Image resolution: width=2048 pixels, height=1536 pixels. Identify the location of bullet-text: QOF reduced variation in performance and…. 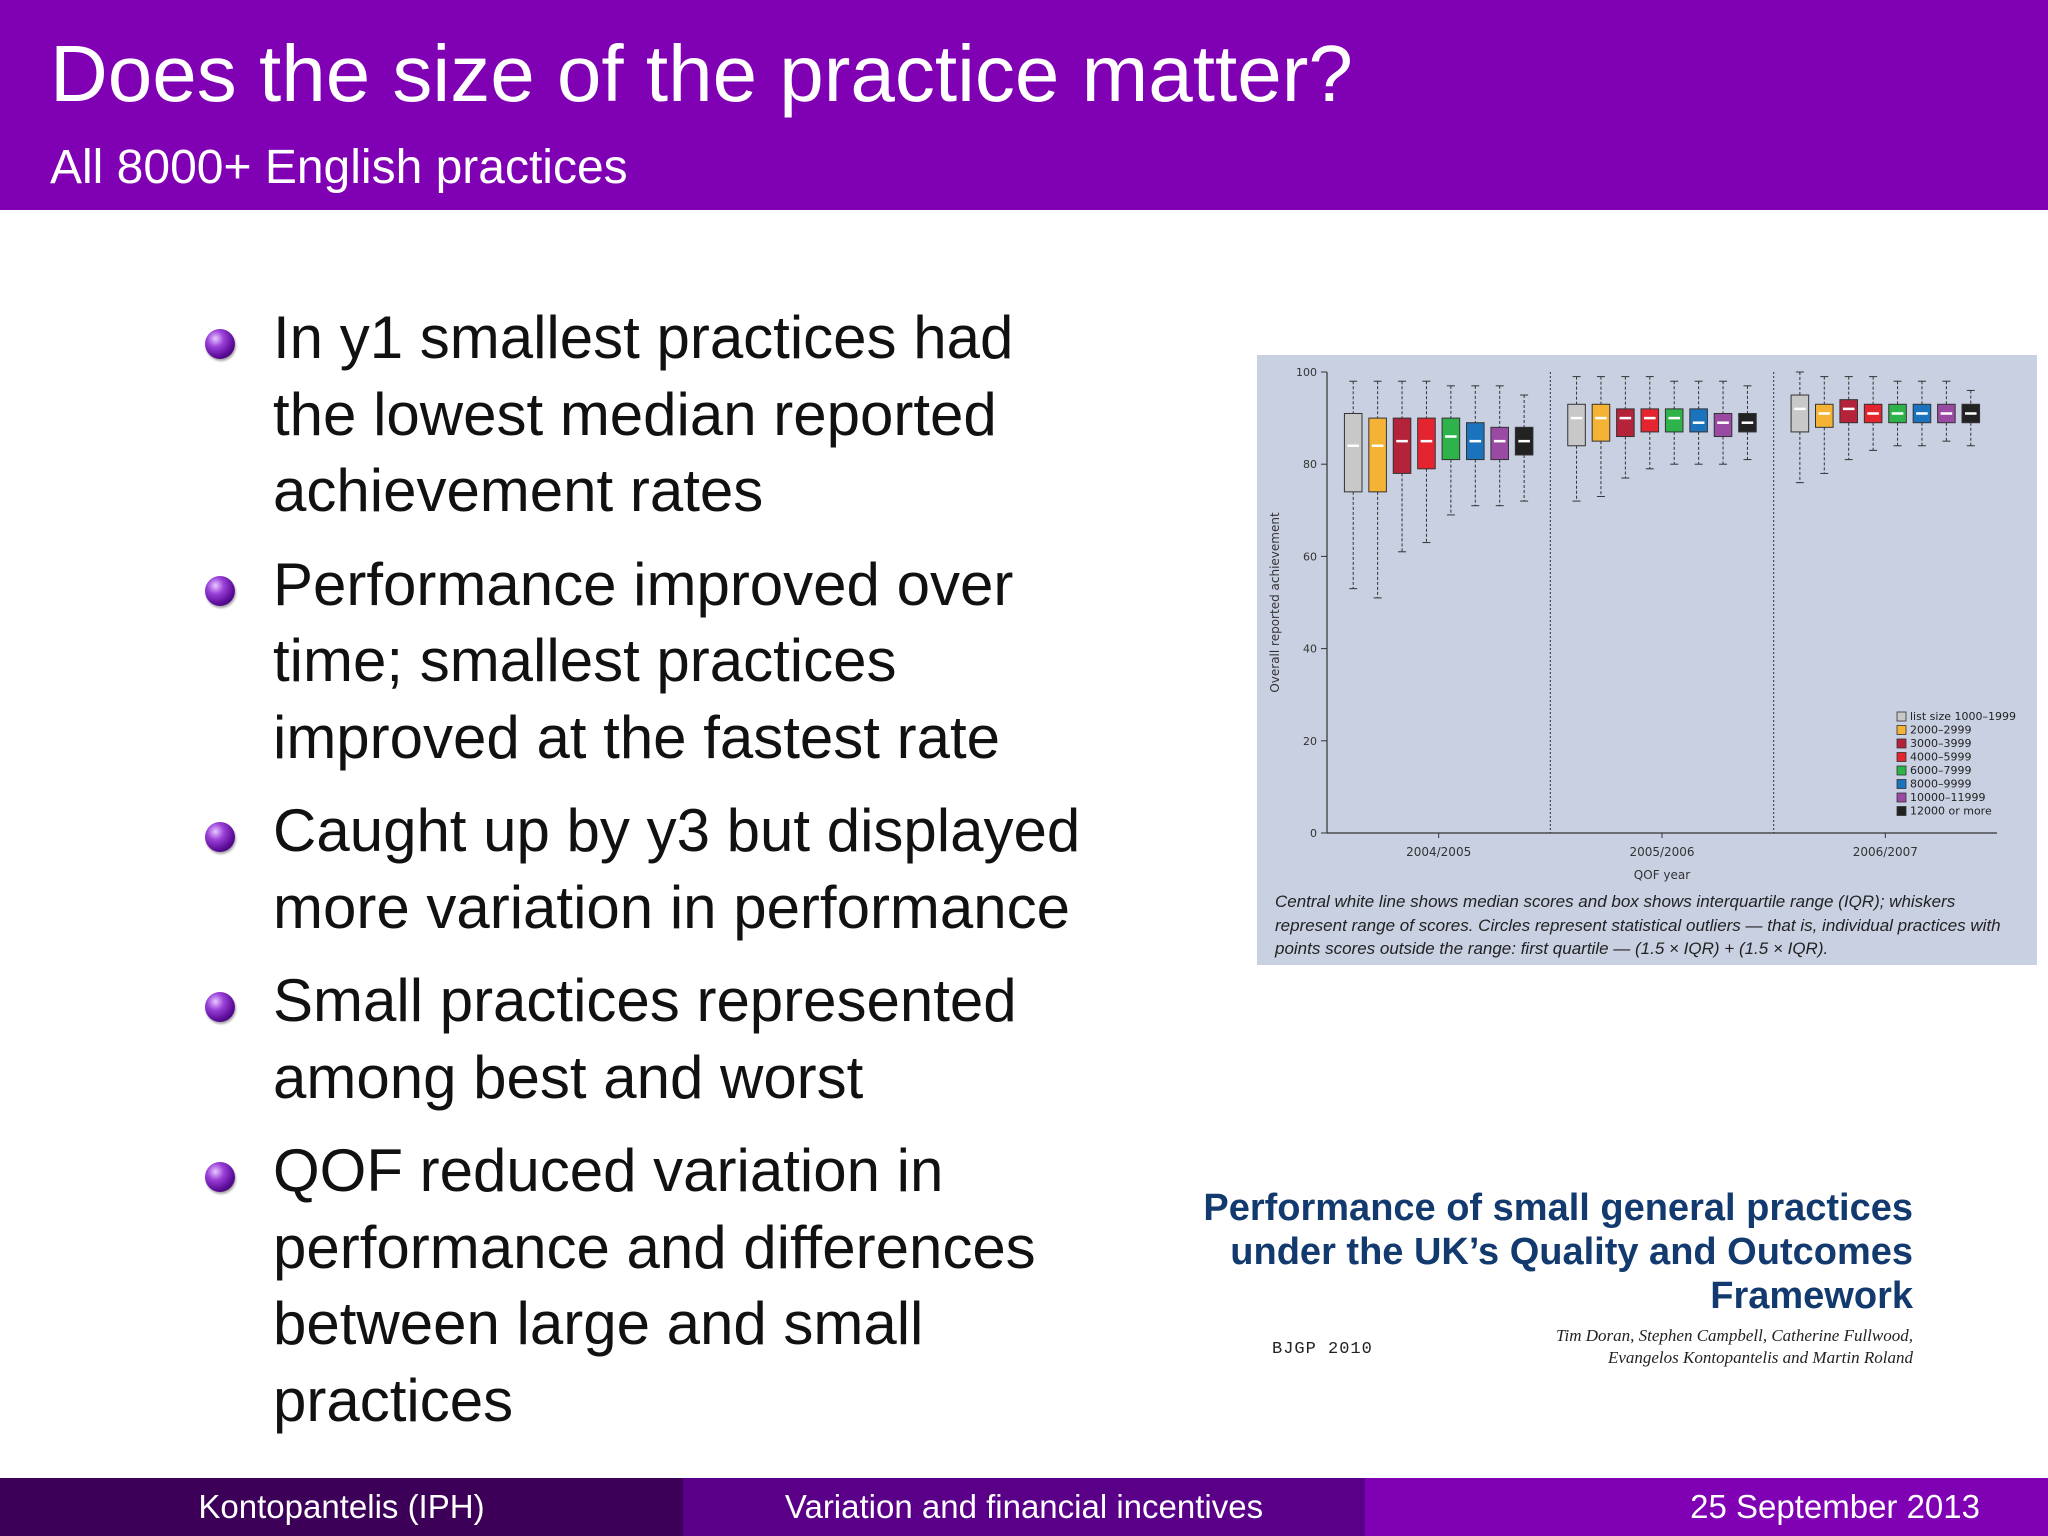
(654, 1285).